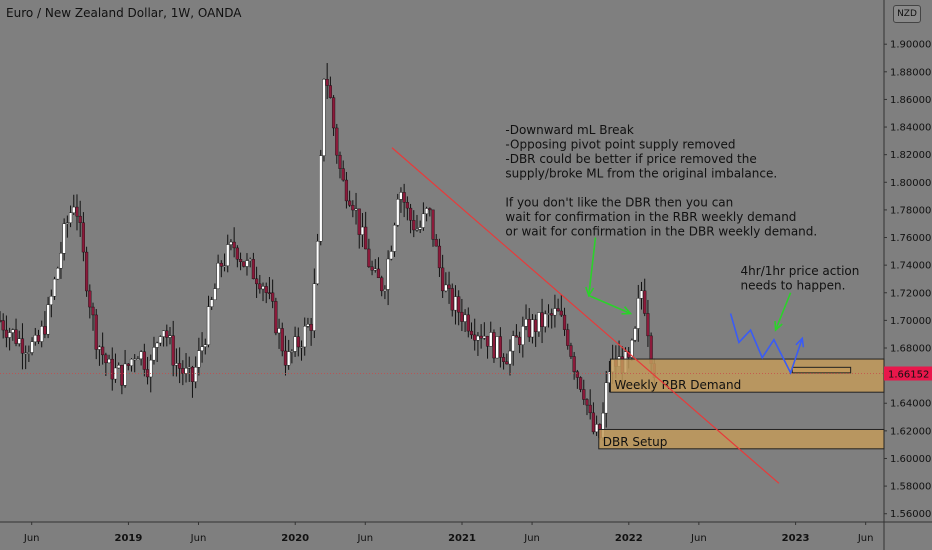 This screenshot has height=550, width=932. I want to click on last-price-label: 1.66152, so click(908, 375).